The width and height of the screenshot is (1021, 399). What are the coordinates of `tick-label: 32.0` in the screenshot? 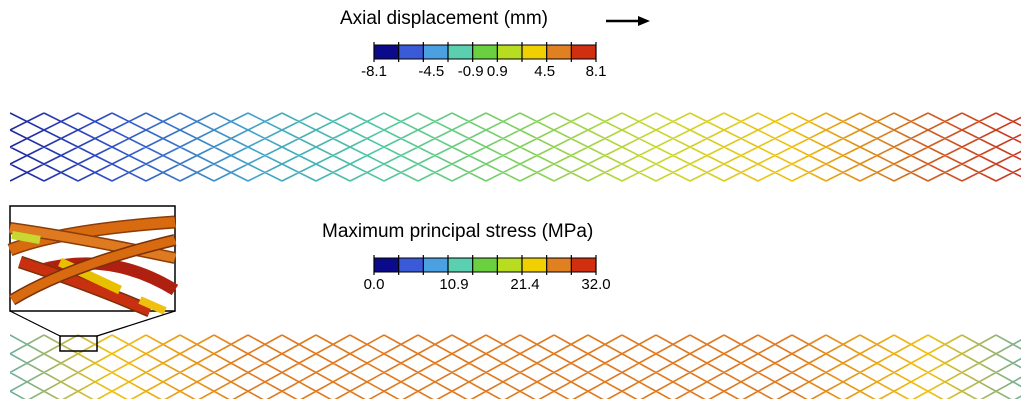 It's located at (596, 284).